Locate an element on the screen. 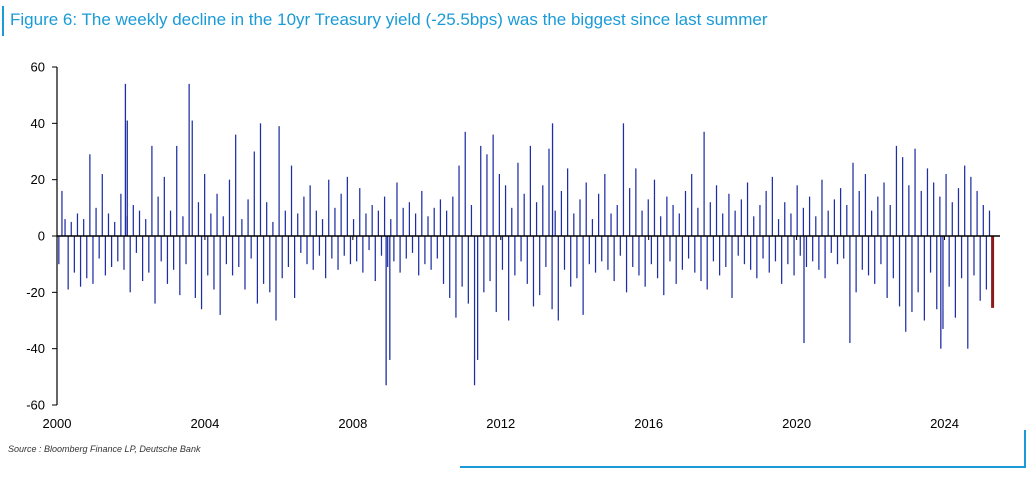 Image resolution: width=1032 pixels, height=477 pixels. y-tick-label: 40 is located at coordinates (38, 123).